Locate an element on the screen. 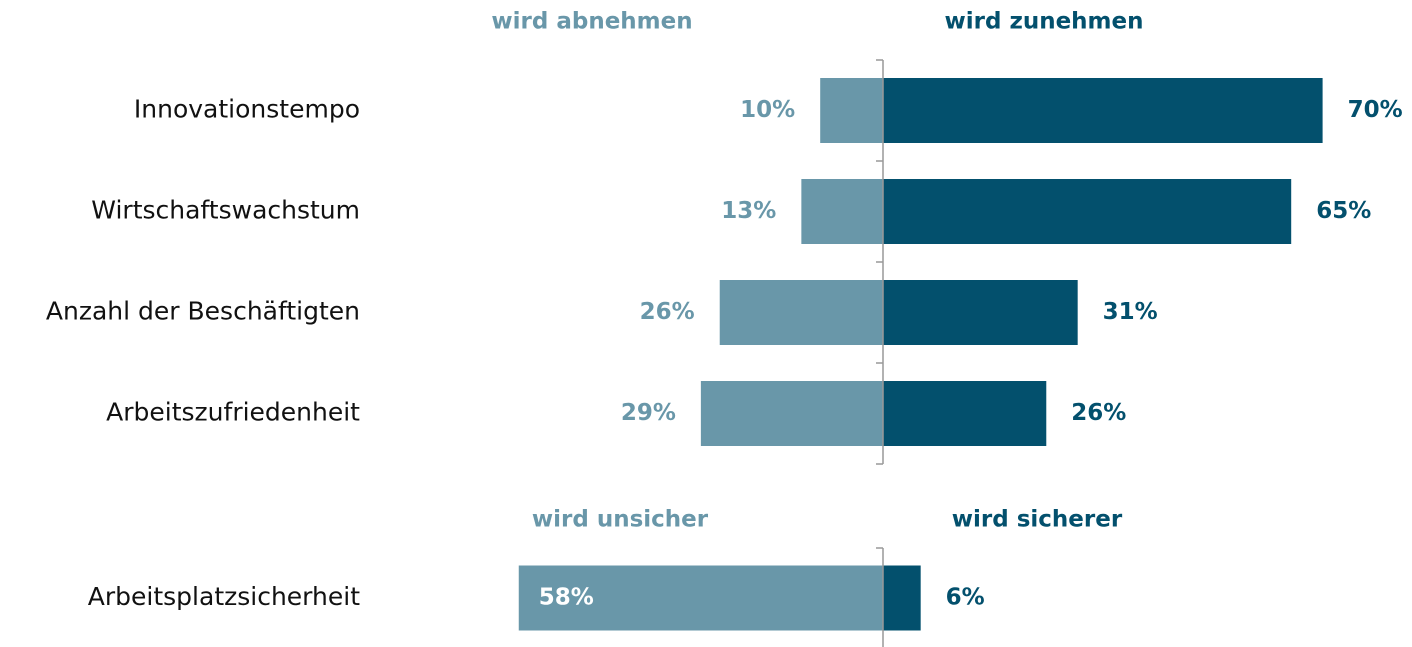  category-label: Arbeitszufriedenheit is located at coordinates (233, 412).